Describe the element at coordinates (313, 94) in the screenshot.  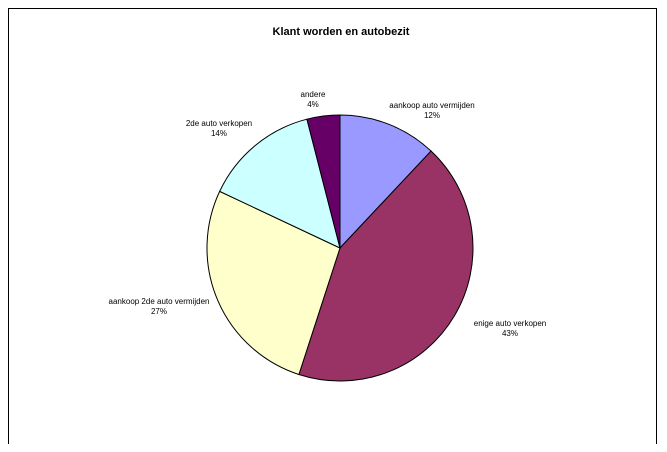
I see `slice-category-label: andere` at that location.